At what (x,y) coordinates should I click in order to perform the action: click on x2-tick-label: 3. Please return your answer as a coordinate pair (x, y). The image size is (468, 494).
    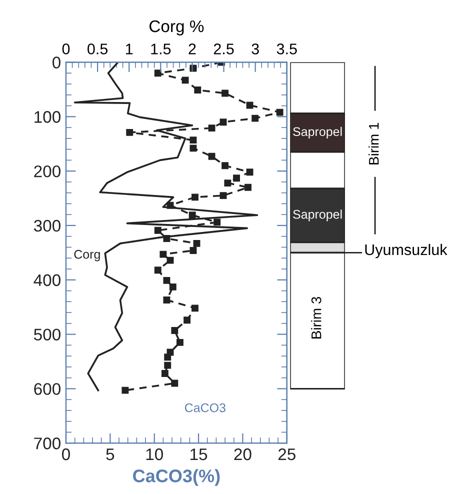
    Looking at the image, I should click on (255, 49).